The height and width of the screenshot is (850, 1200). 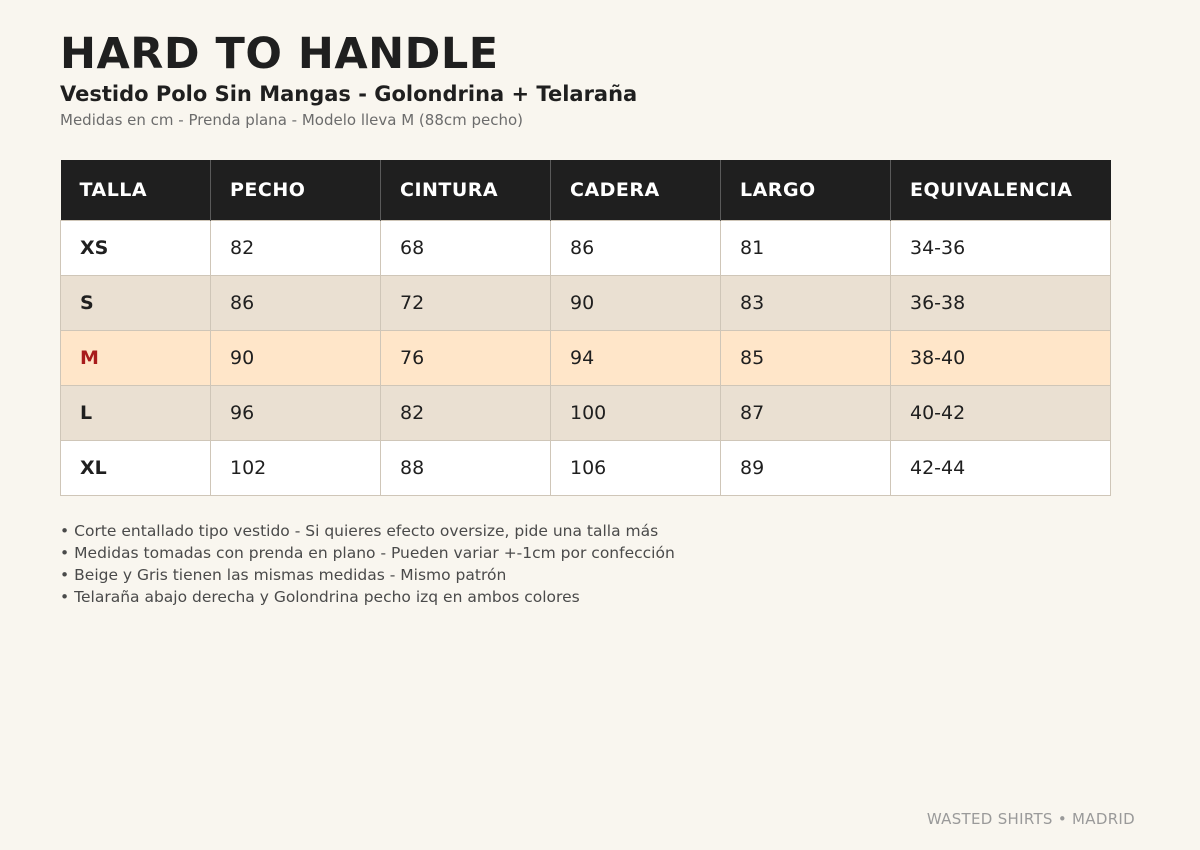 What do you see at coordinates (135, 303) in the screenshot?
I see `size-label: S` at bounding box center [135, 303].